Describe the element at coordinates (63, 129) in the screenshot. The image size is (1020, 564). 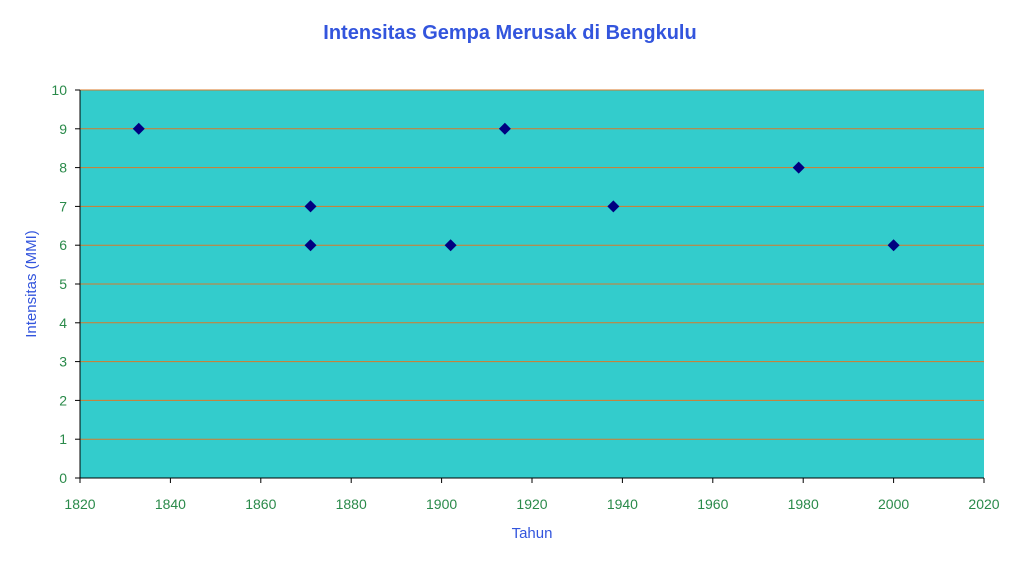
I see `y-tick-label: 9` at that location.